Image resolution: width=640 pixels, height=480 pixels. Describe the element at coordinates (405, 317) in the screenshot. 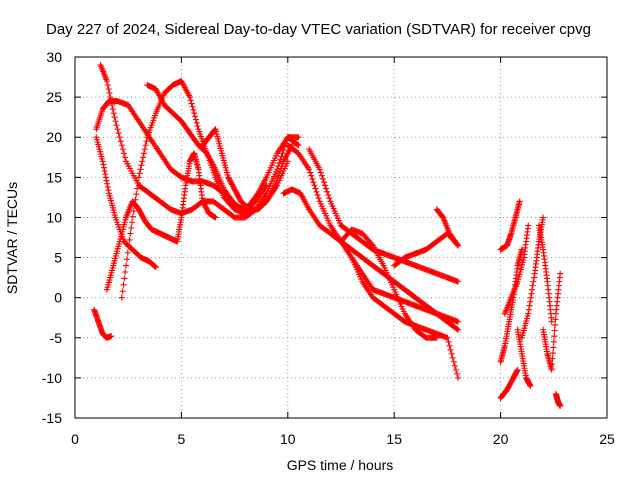

I see `series-track-n` at that location.